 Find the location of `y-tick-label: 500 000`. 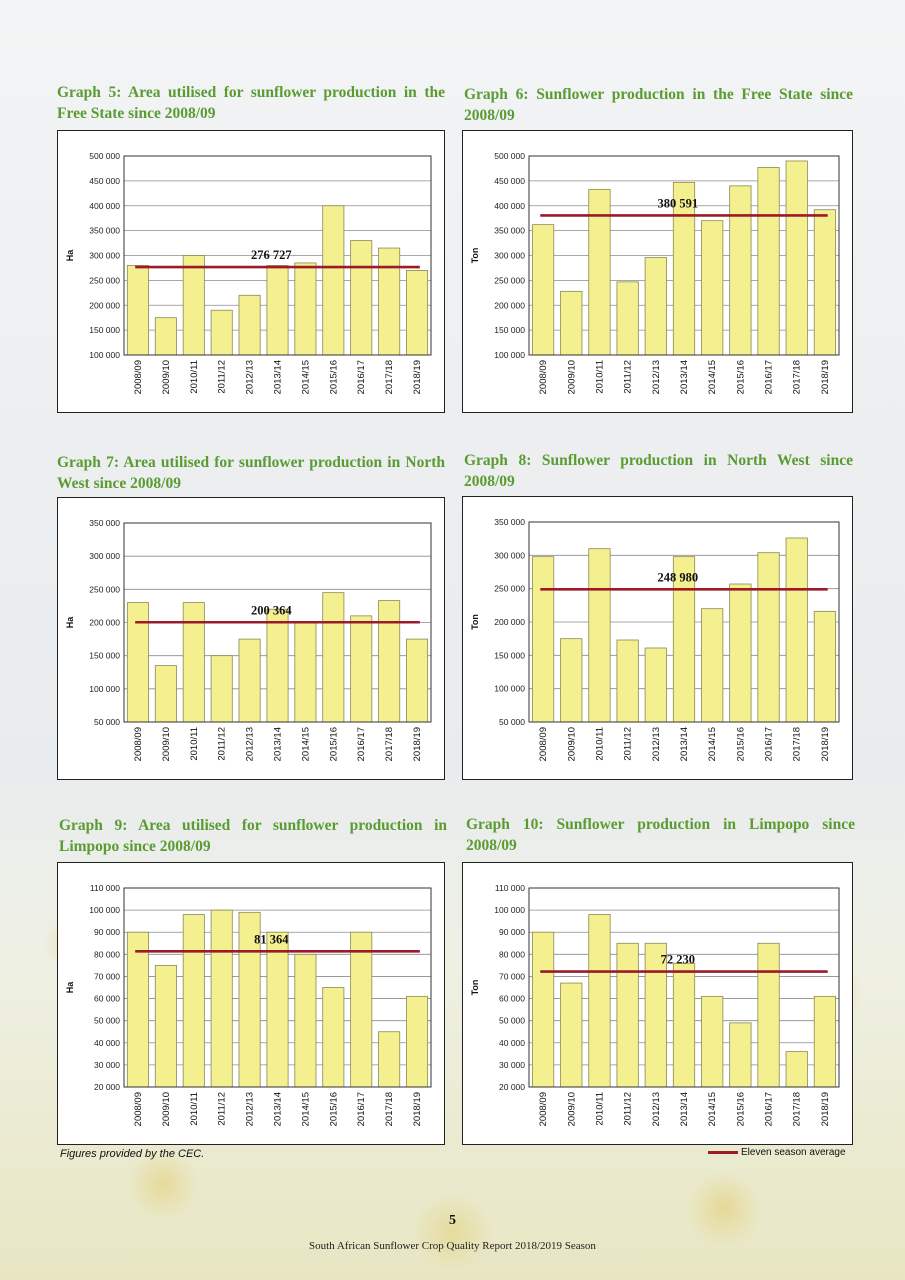

y-tick-label: 500 000 is located at coordinates (104, 156).